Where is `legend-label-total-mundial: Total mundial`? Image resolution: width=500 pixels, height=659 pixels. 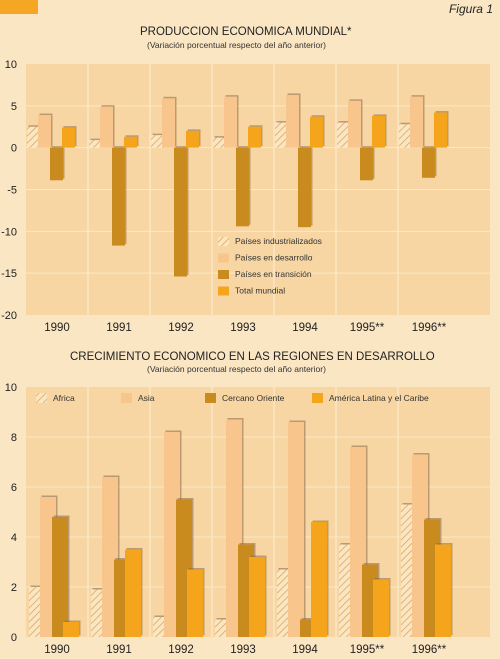 legend-label-total-mundial: Total mundial is located at coordinates (260, 291).